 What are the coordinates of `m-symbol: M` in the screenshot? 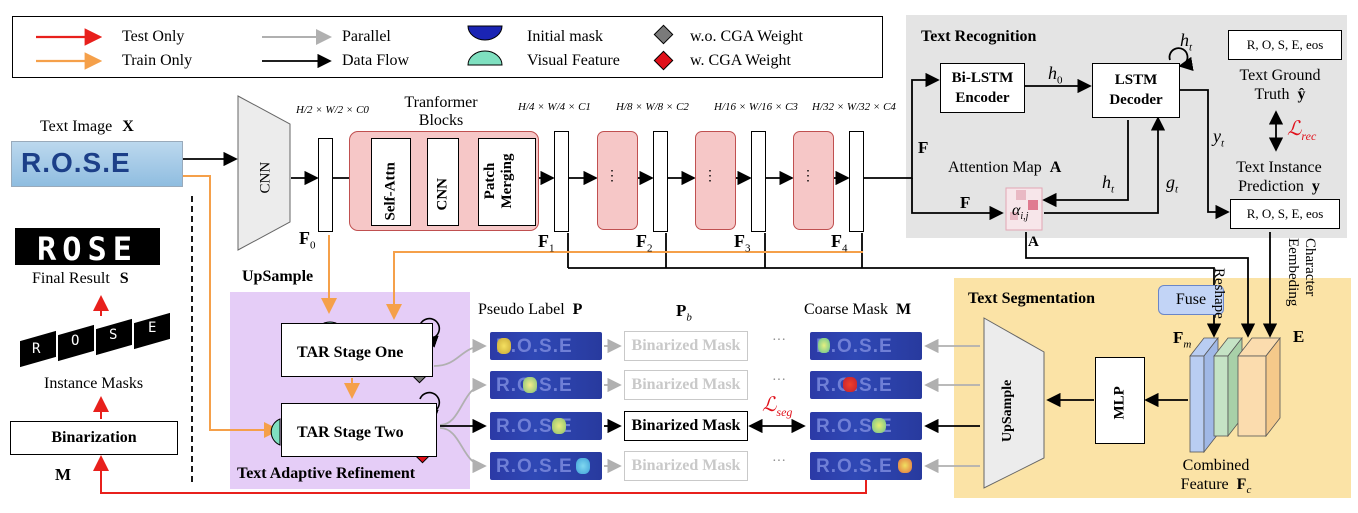 It's located at (63, 474).